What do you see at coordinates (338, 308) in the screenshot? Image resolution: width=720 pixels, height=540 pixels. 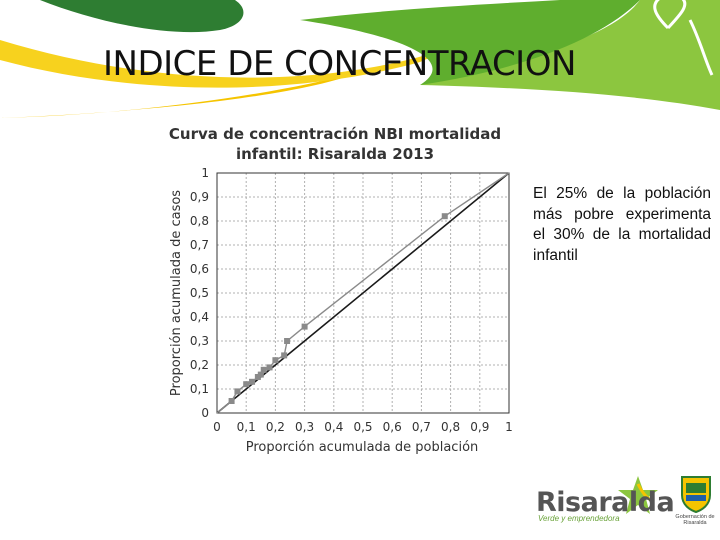 I see `chart-points` at bounding box center [338, 308].